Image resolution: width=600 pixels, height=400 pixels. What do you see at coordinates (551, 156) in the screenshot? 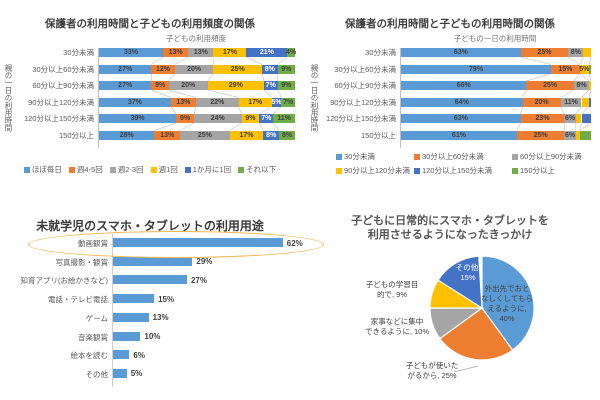
I see `legend-label: 60分以上90分未満` at bounding box center [551, 156].